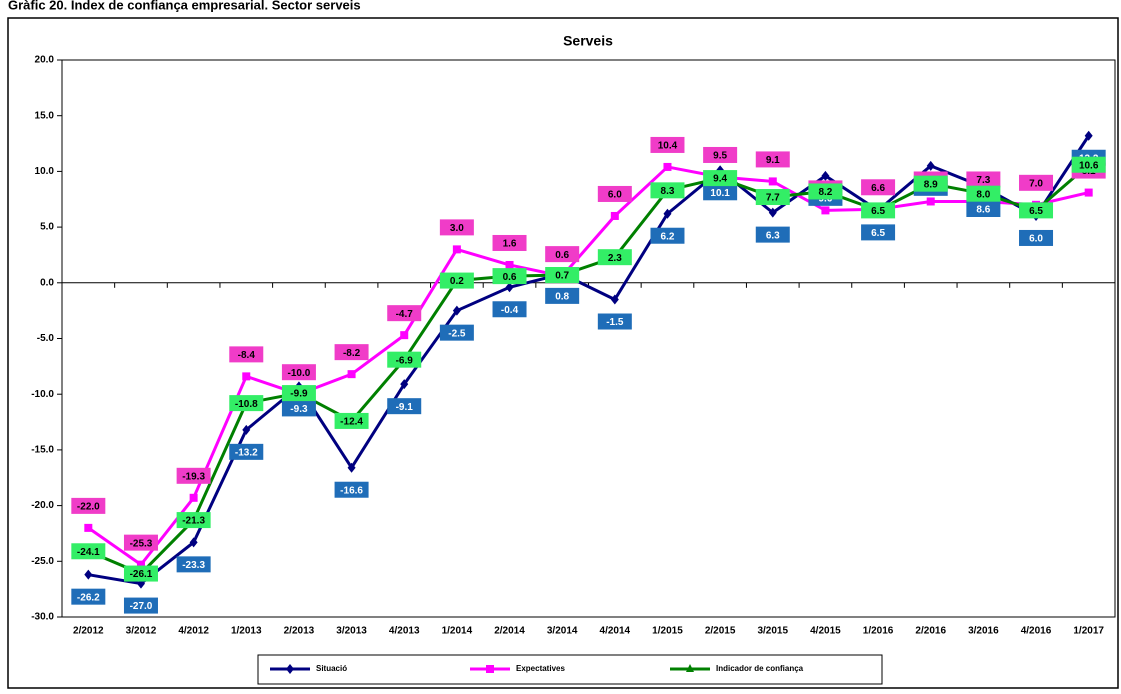 Image resolution: width=1121 pixels, height=694 pixels. What do you see at coordinates (457, 631) in the screenshot?
I see `x-tick-label: 1/2014` at bounding box center [457, 631].